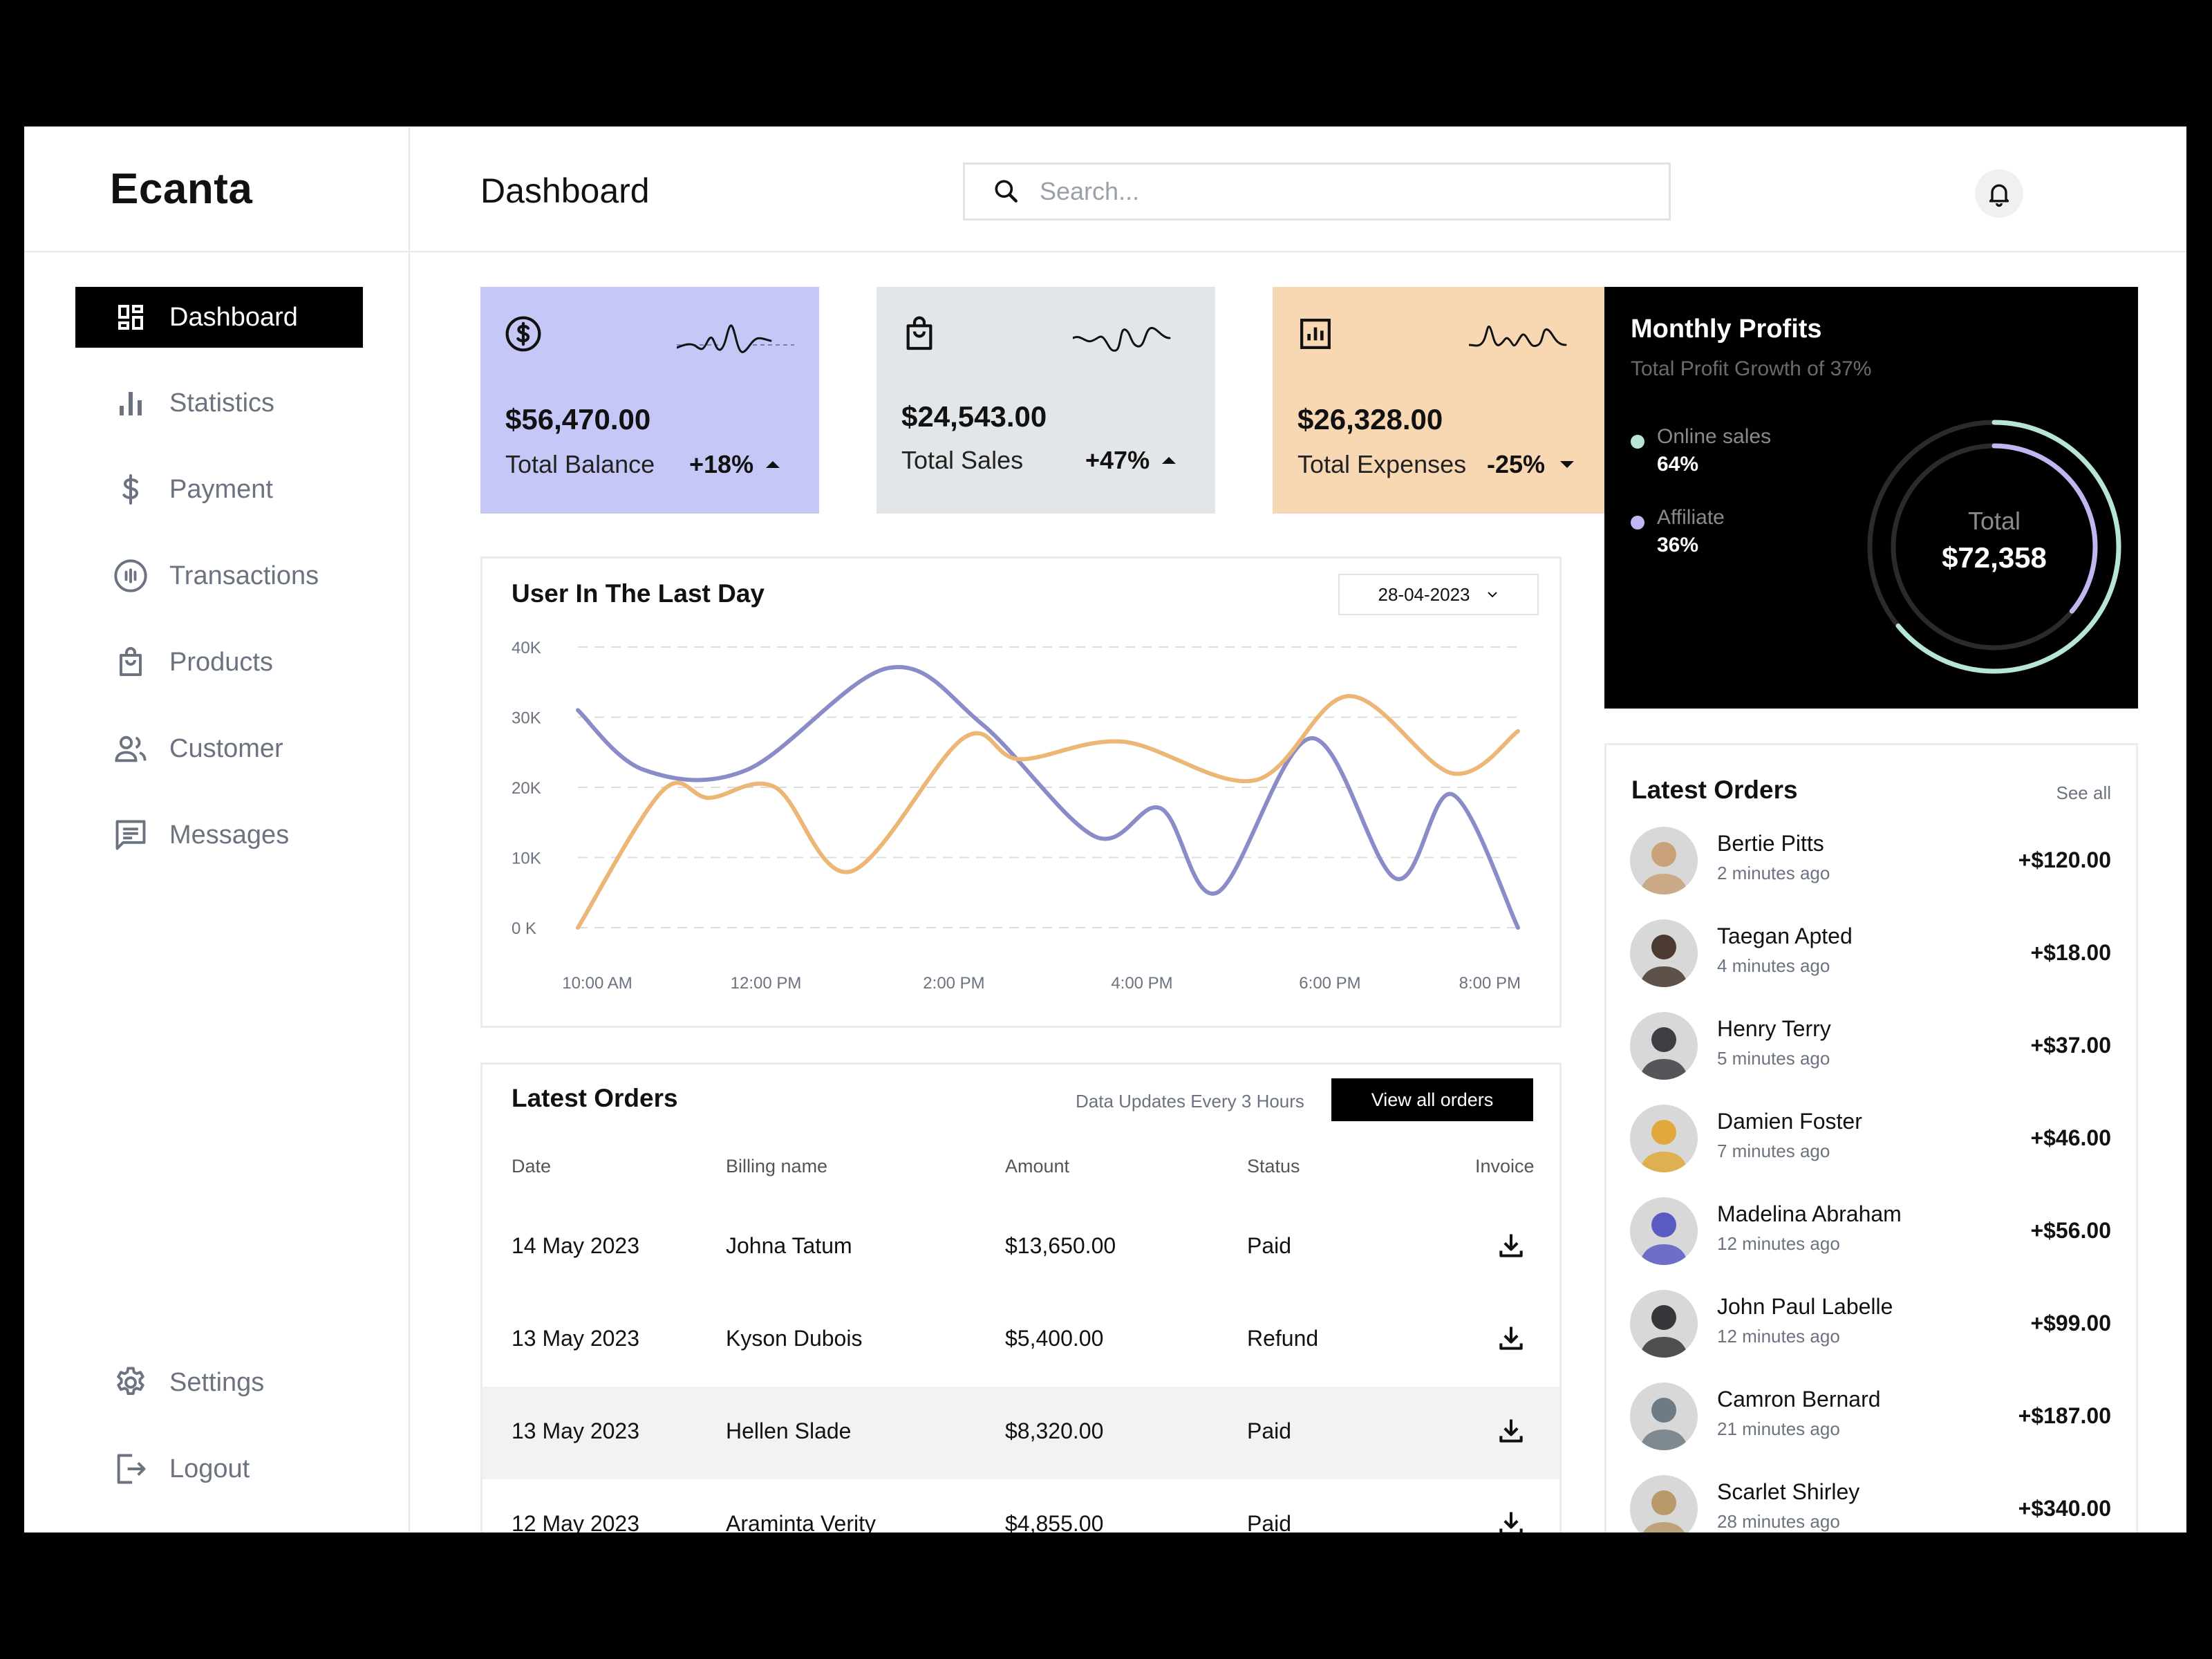  I want to click on sidebar-item-products: Products, so click(219, 663).